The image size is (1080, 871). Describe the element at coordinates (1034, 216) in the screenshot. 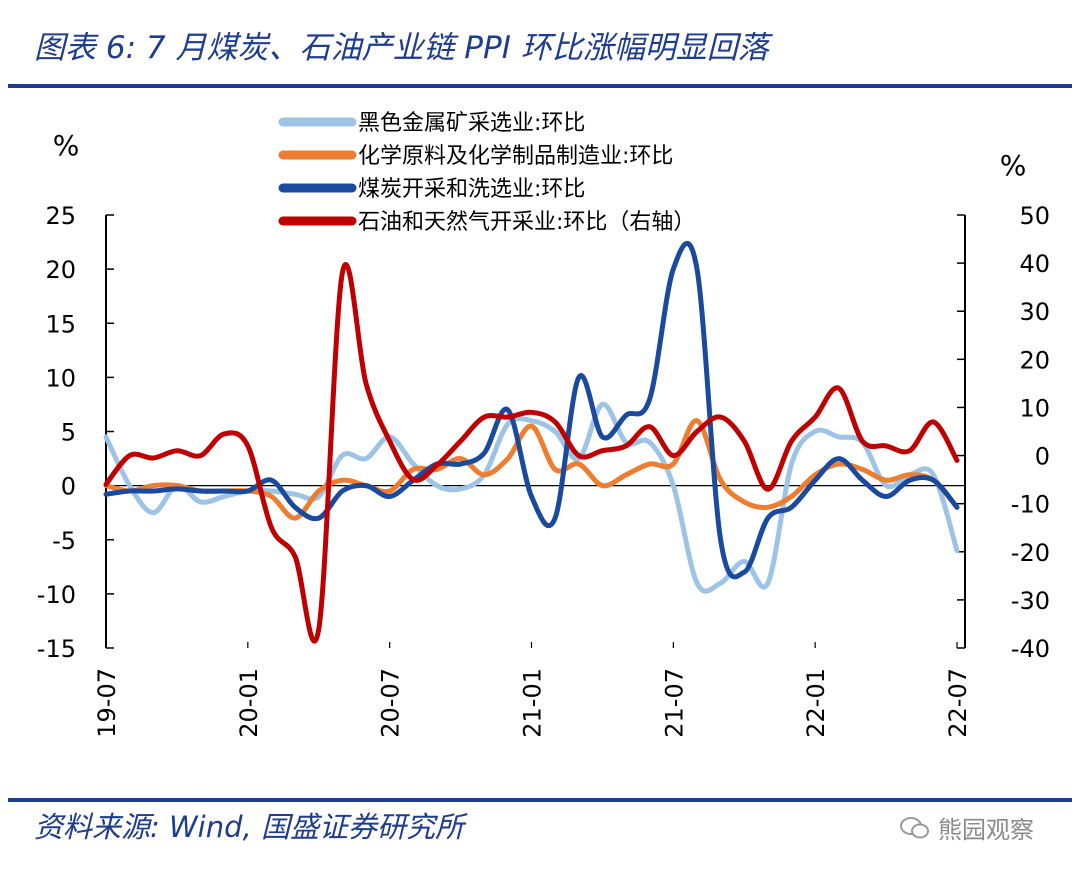

I see `right-tick-label: 50` at that location.